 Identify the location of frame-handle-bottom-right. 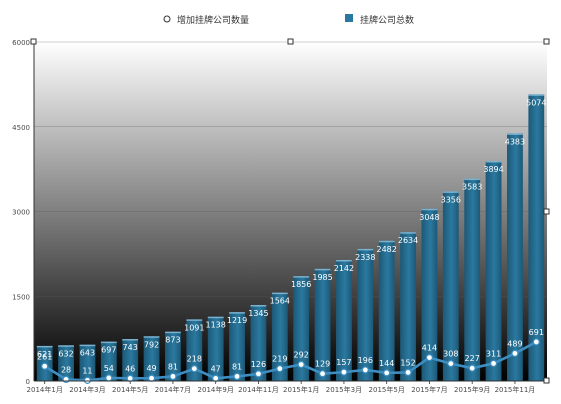
(546, 380).